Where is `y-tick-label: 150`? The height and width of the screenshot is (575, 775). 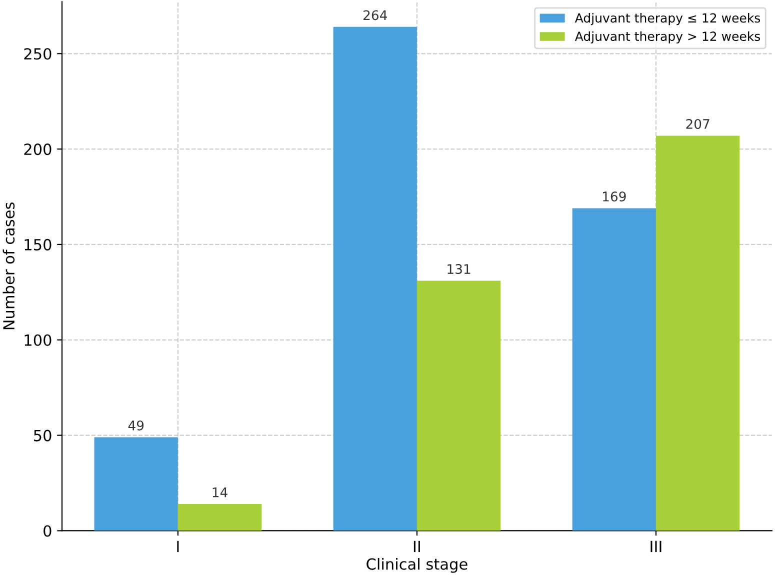 y-tick-label: 150 is located at coordinates (38, 244).